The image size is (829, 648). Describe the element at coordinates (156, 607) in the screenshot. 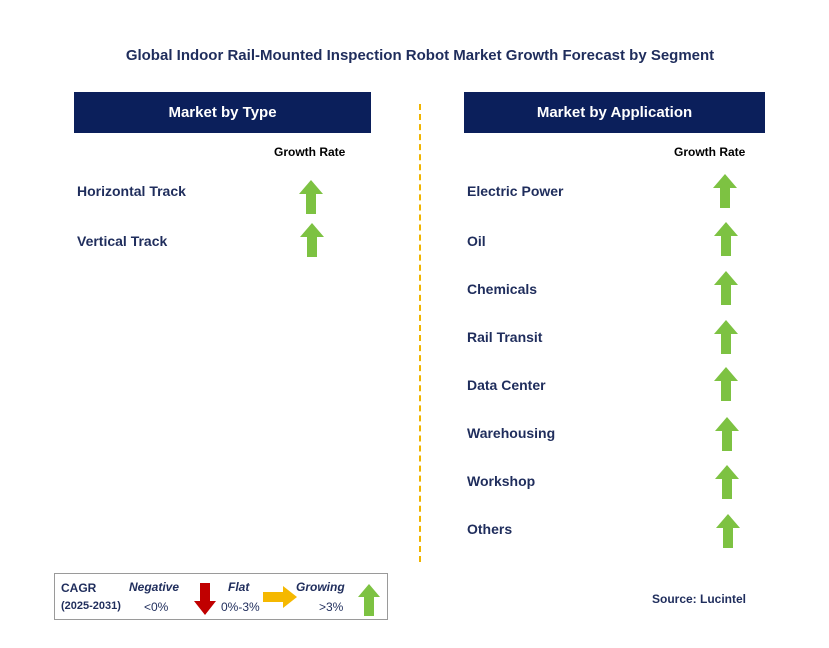

I see `legend-negative-range: <0%` at that location.